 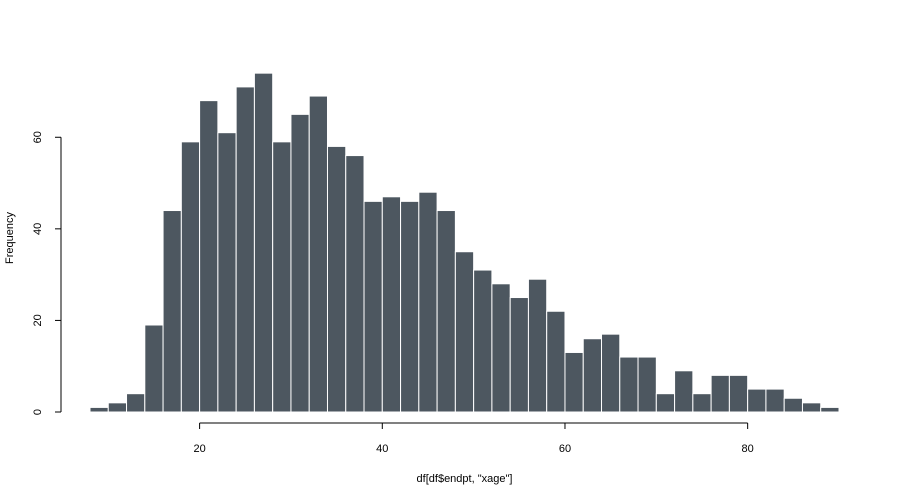 I want to click on x-tick-label: 60, so click(x=565, y=449).